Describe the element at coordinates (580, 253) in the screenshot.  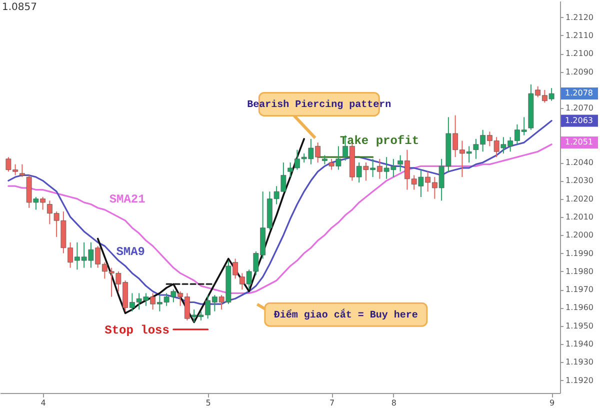
I see `y-tick-label: 1.1990` at that location.